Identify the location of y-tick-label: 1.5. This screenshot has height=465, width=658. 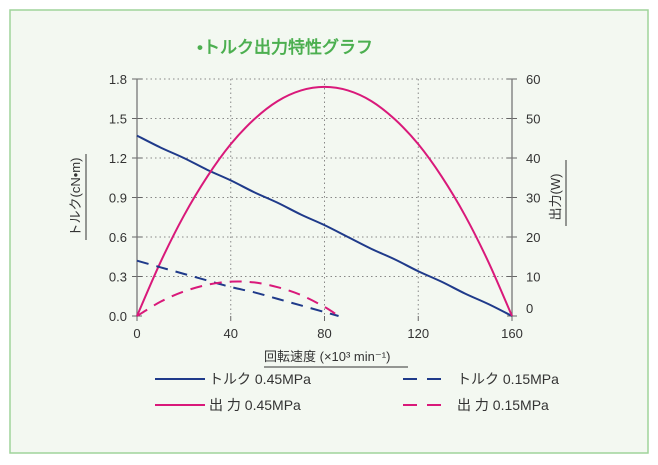
(118, 119).